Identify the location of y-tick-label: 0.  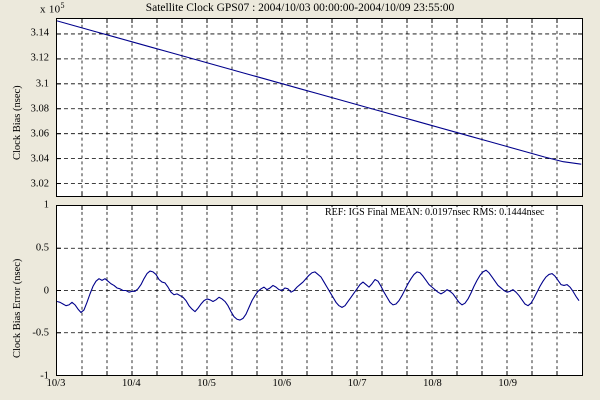
(46, 290).